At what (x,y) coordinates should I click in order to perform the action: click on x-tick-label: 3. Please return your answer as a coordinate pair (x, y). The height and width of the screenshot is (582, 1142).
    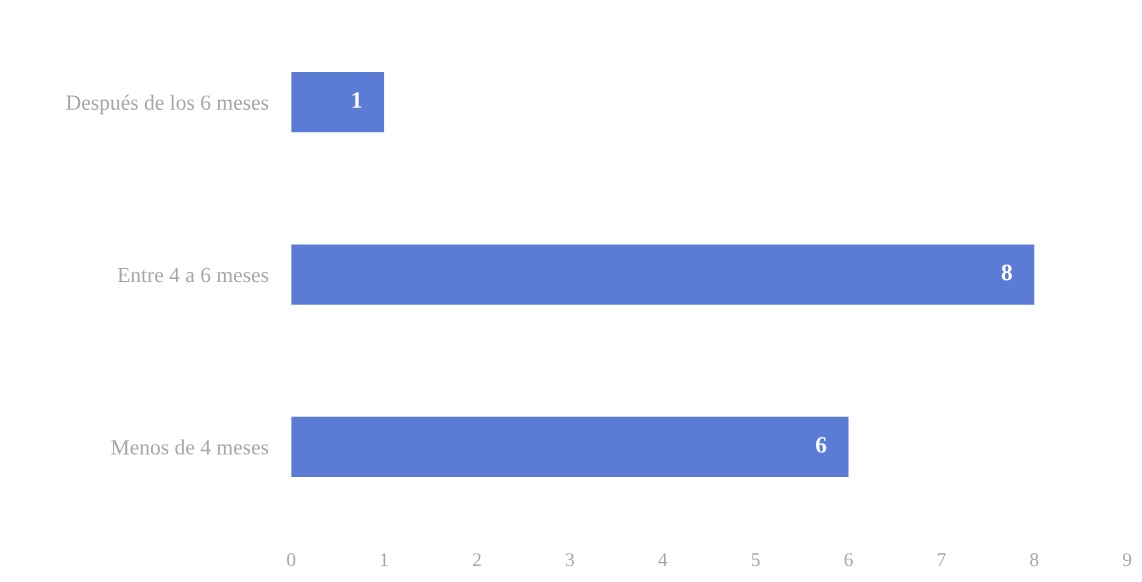
    Looking at the image, I should click on (569, 560).